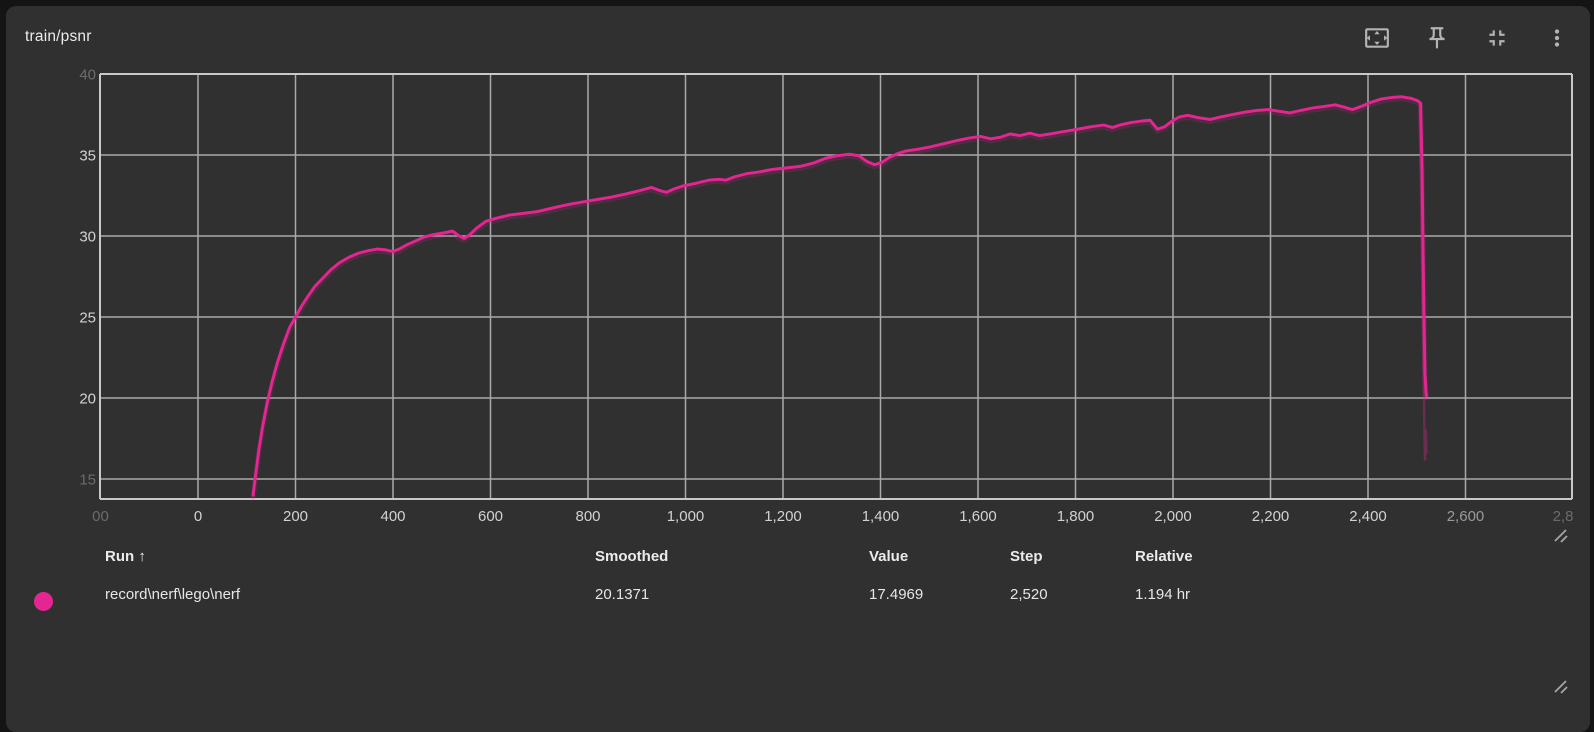 The width and height of the screenshot is (1594, 732). What do you see at coordinates (783, 516) in the screenshot?
I see `svg-text: 1,200` at bounding box center [783, 516].